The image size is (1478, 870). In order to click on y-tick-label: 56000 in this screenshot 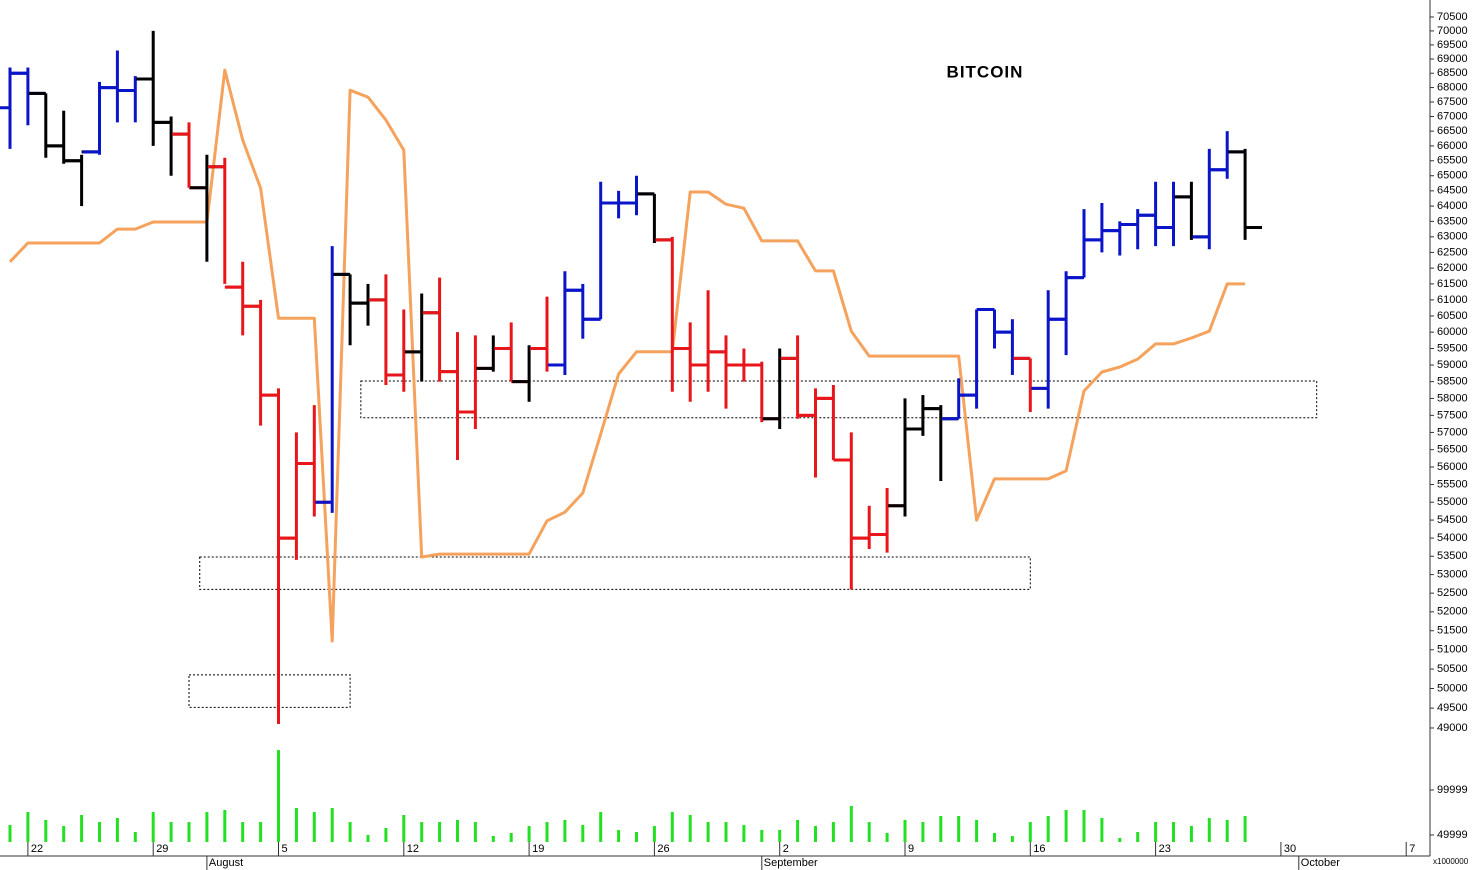, I will do `click(1452, 467)`.